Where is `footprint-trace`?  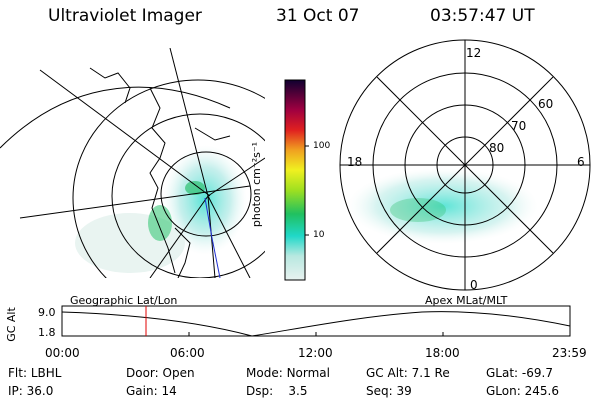 footprint-trace is located at coordinates (212, 237).